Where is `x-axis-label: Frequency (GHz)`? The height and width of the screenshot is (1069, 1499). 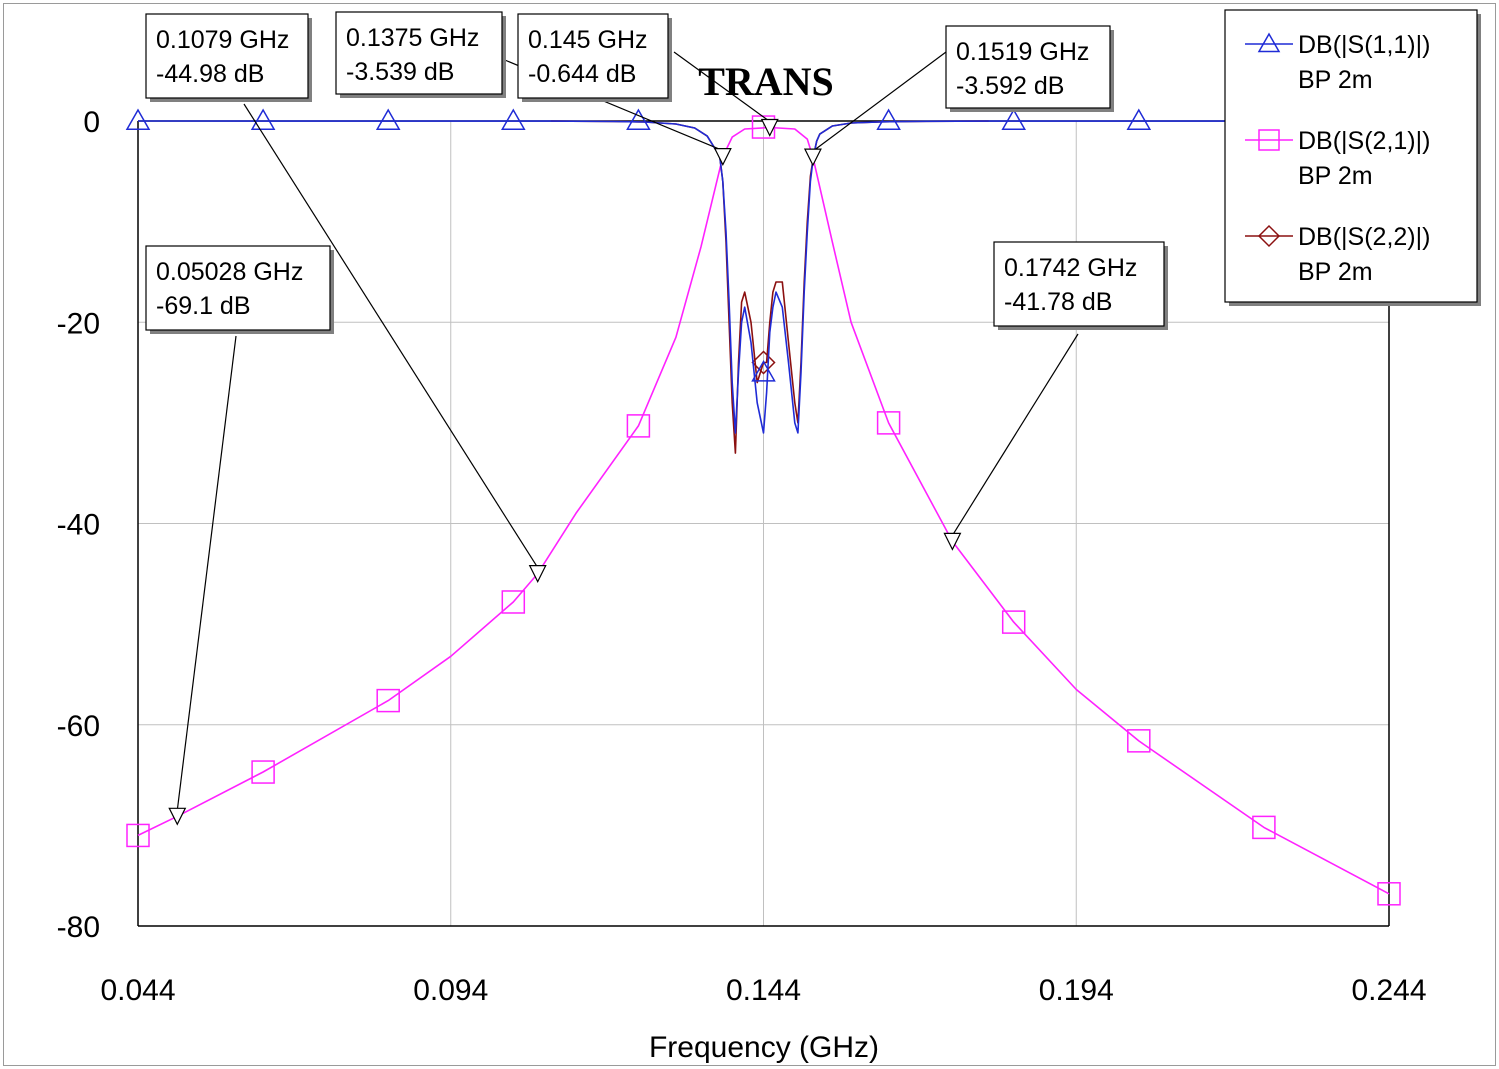
x-axis-label: Frequency (GHz) is located at coordinates (764, 1047).